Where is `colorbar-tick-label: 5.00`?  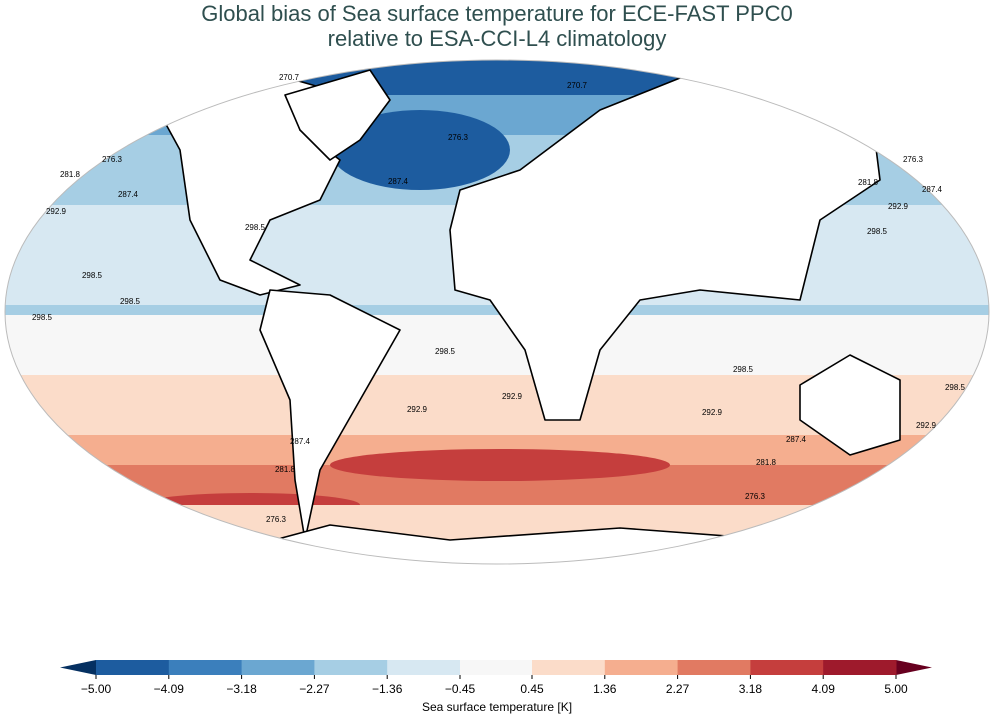
colorbar-tick-label: 5.00 is located at coordinates (896, 689).